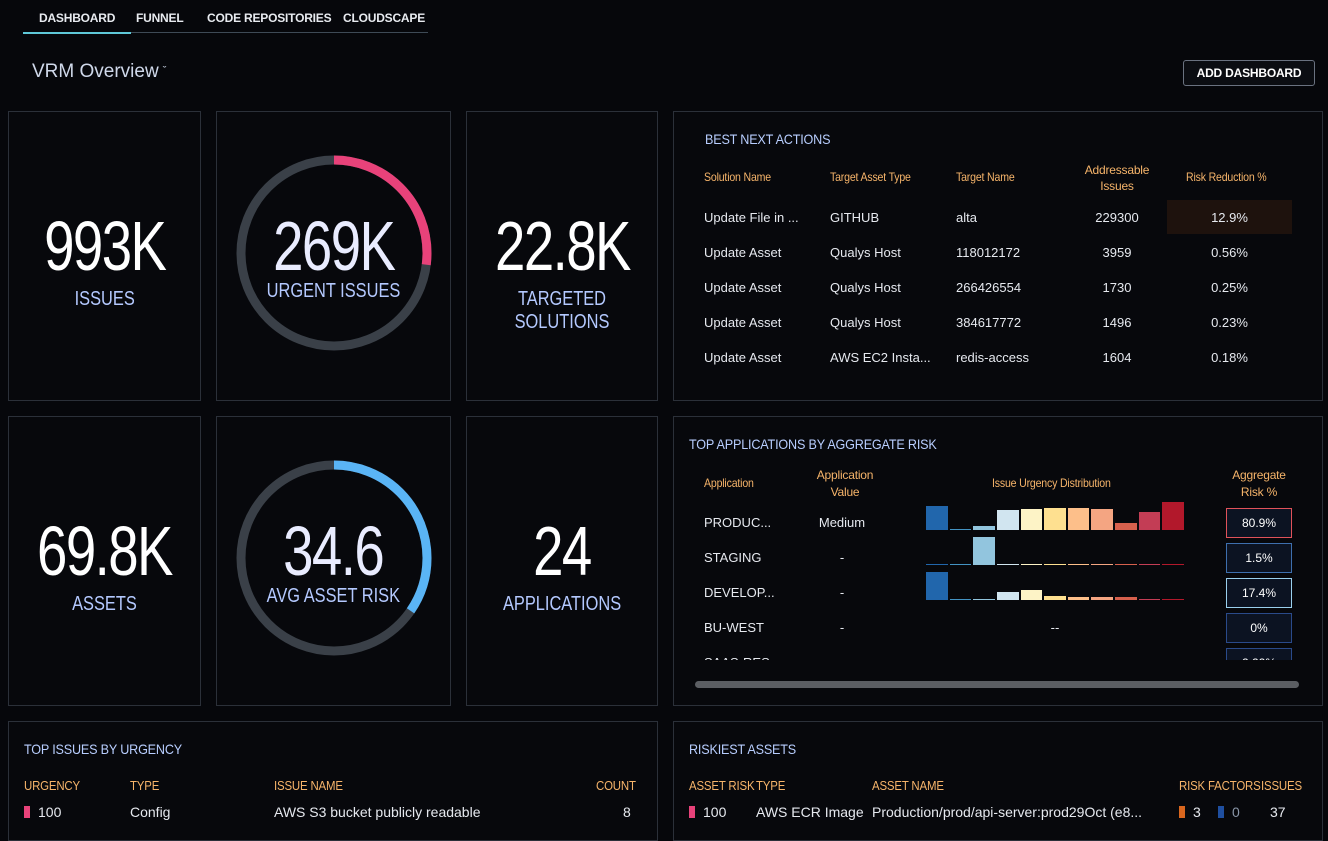 The image size is (1328, 841). What do you see at coordinates (692, 812) in the screenshot?
I see `asset-risk-marker` at bounding box center [692, 812].